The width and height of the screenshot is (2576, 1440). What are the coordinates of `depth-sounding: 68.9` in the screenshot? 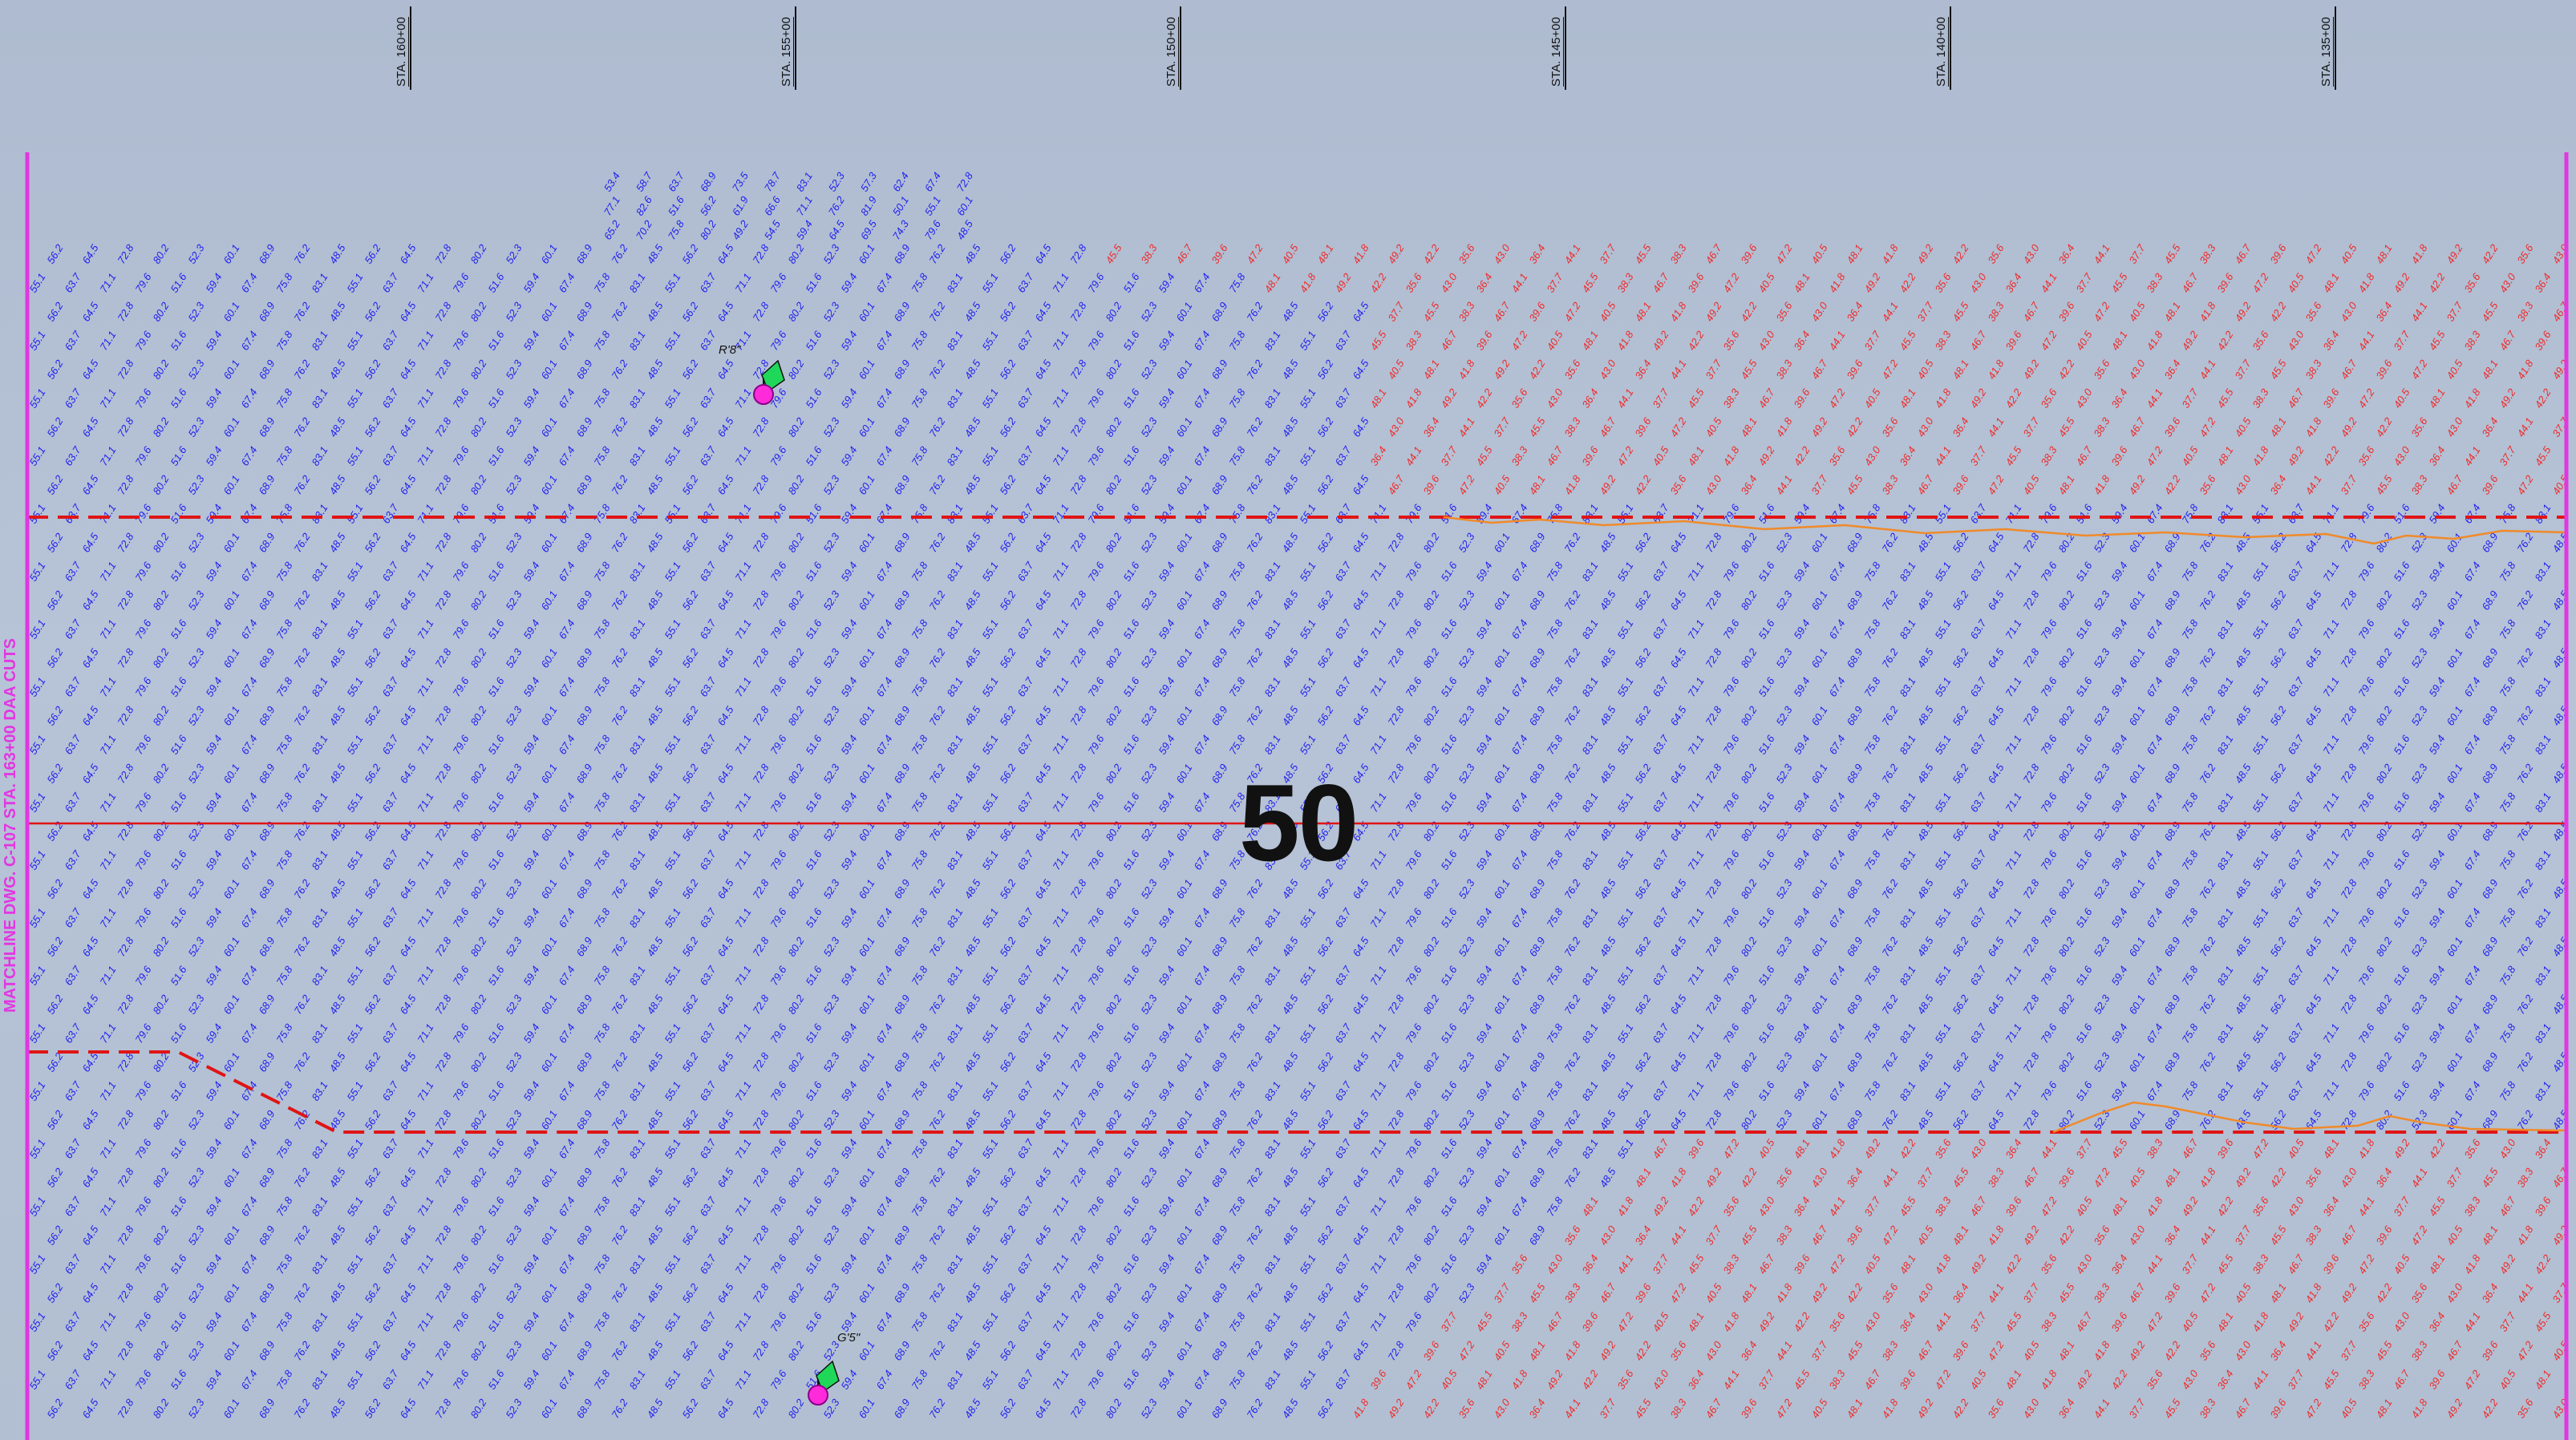 It's located at (266, 888).